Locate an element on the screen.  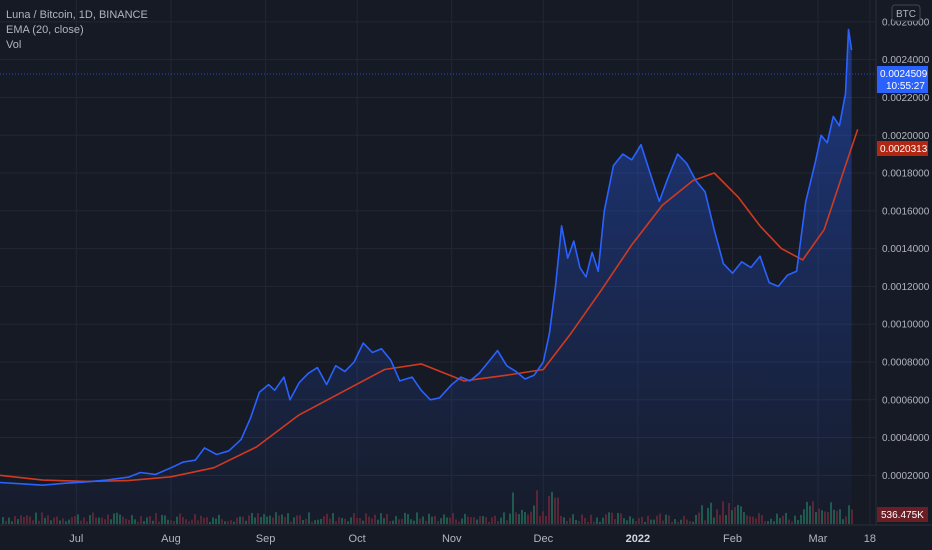
y-tick-label: 0.0016000 is located at coordinates (906, 211).